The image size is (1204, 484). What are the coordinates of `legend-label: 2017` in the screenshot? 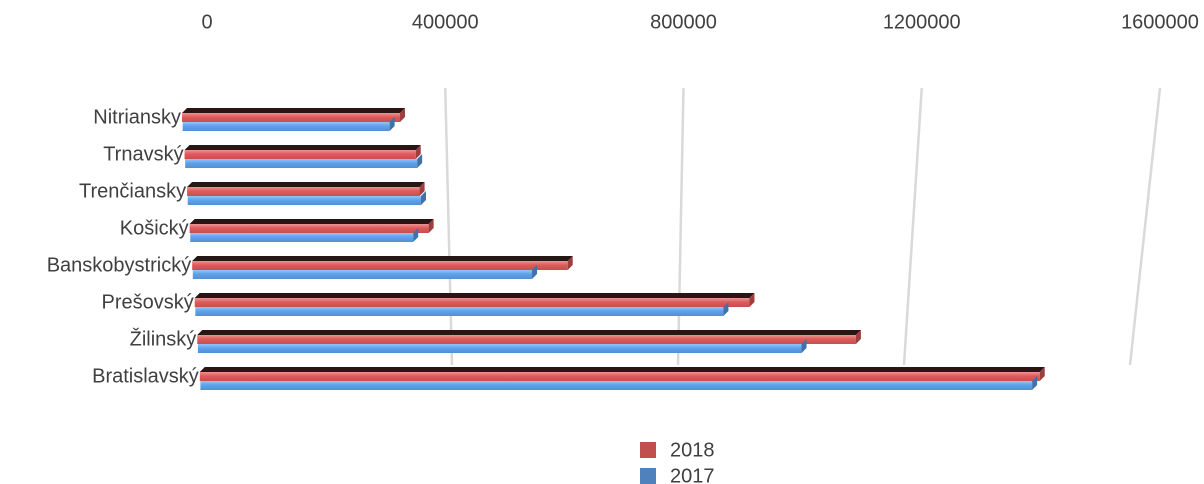 It's located at (692, 474).